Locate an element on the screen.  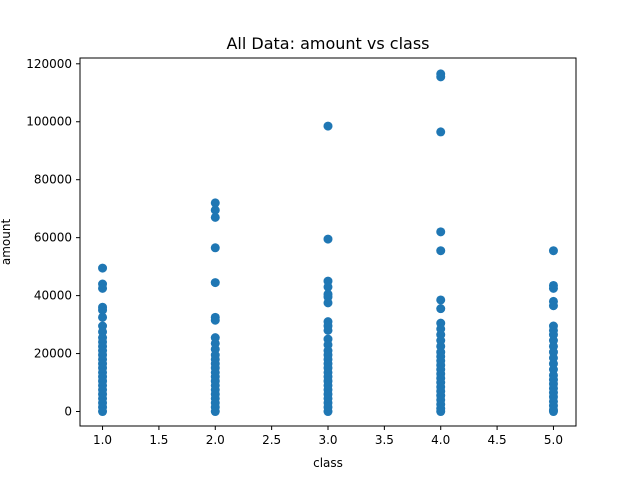
x-tick-label: 1.5 is located at coordinates (158, 440).